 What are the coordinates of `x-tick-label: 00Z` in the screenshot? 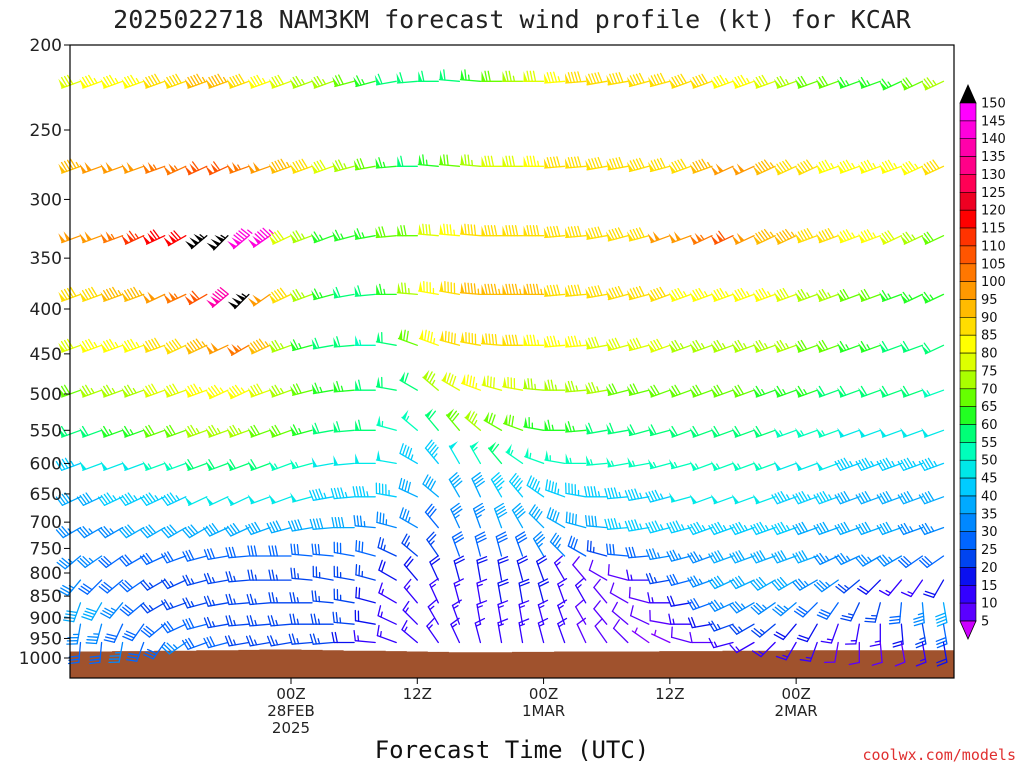 It's located at (543, 694).